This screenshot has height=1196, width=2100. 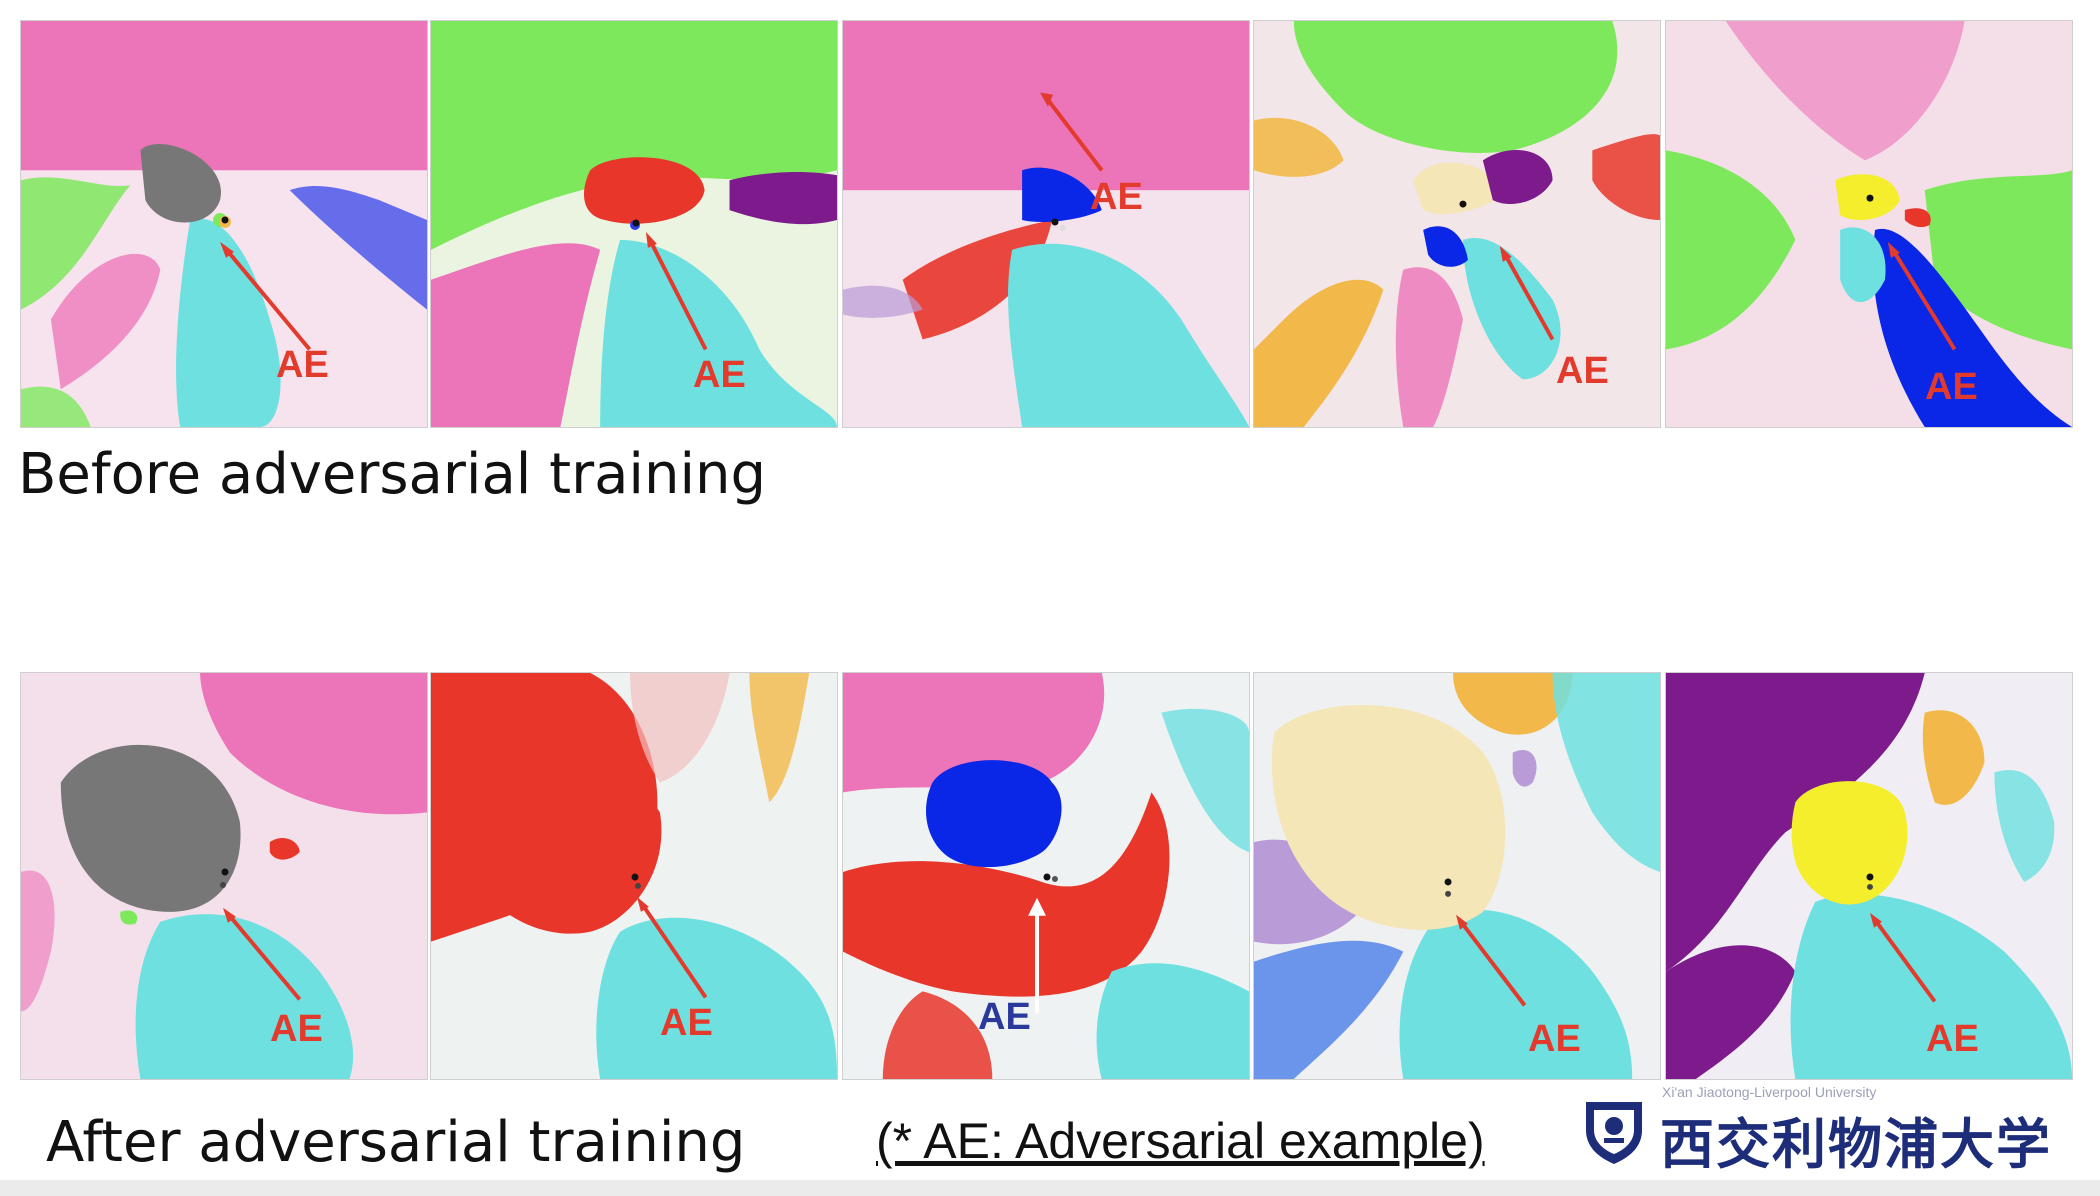 What do you see at coordinates (1614, 1131) in the screenshot?
I see `shield-icon` at bounding box center [1614, 1131].